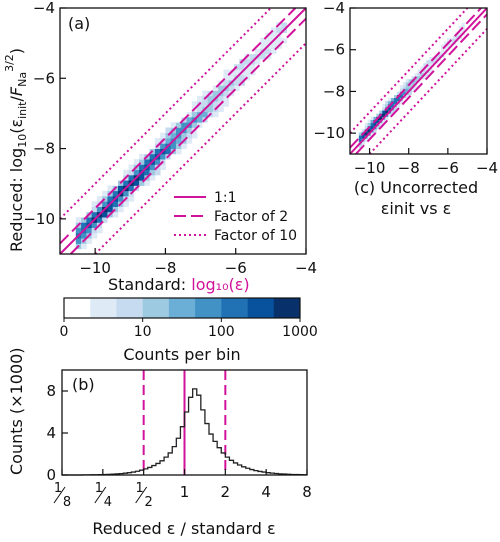 This screenshot has height=542, width=500. What do you see at coordinates (416, 187) in the screenshot?
I see `panel-c-caption-line-1: (c) Uncorrected` at bounding box center [416, 187].